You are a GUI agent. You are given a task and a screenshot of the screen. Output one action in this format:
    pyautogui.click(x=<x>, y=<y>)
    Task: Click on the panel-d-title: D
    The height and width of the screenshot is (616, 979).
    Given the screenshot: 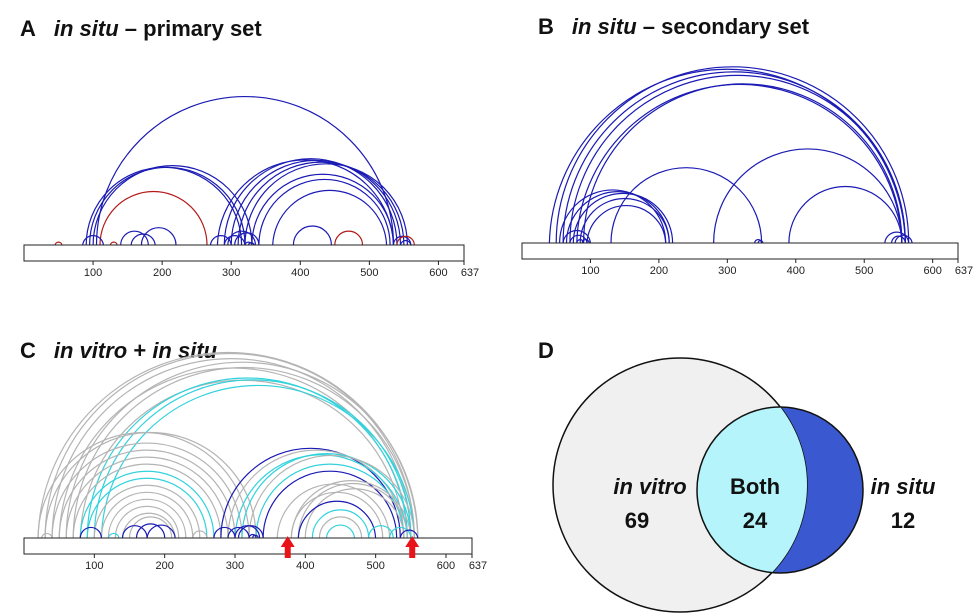 What is the action you would take?
    pyautogui.click(x=546, y=350)
    